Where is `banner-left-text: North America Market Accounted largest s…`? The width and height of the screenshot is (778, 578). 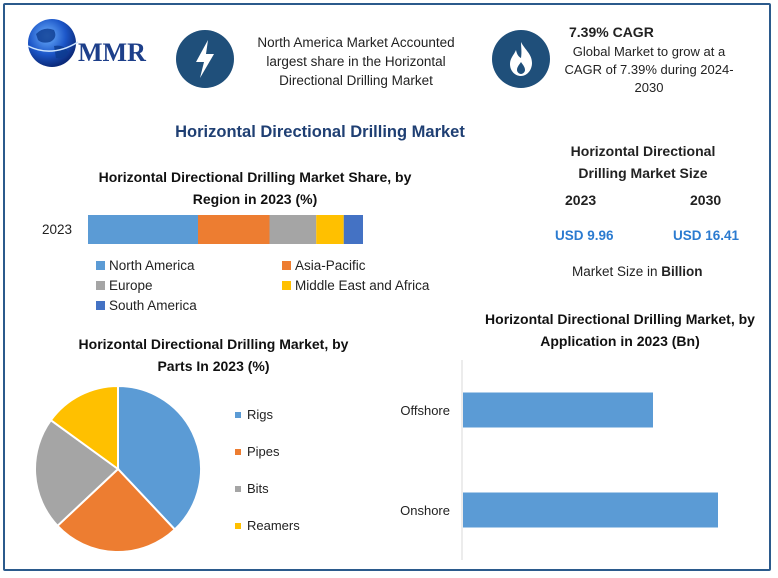
banner-left-text: North America Market Accounted largest s… is located at coordinates (356, 61).